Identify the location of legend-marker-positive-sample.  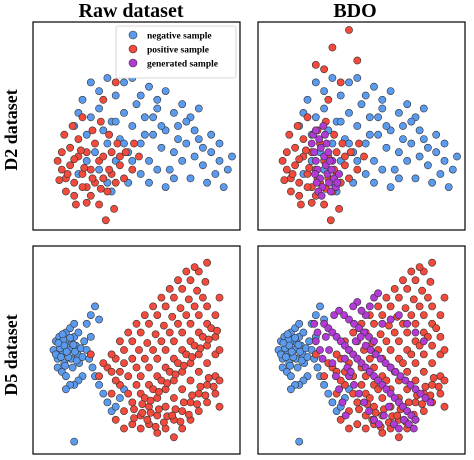
(133, 49).